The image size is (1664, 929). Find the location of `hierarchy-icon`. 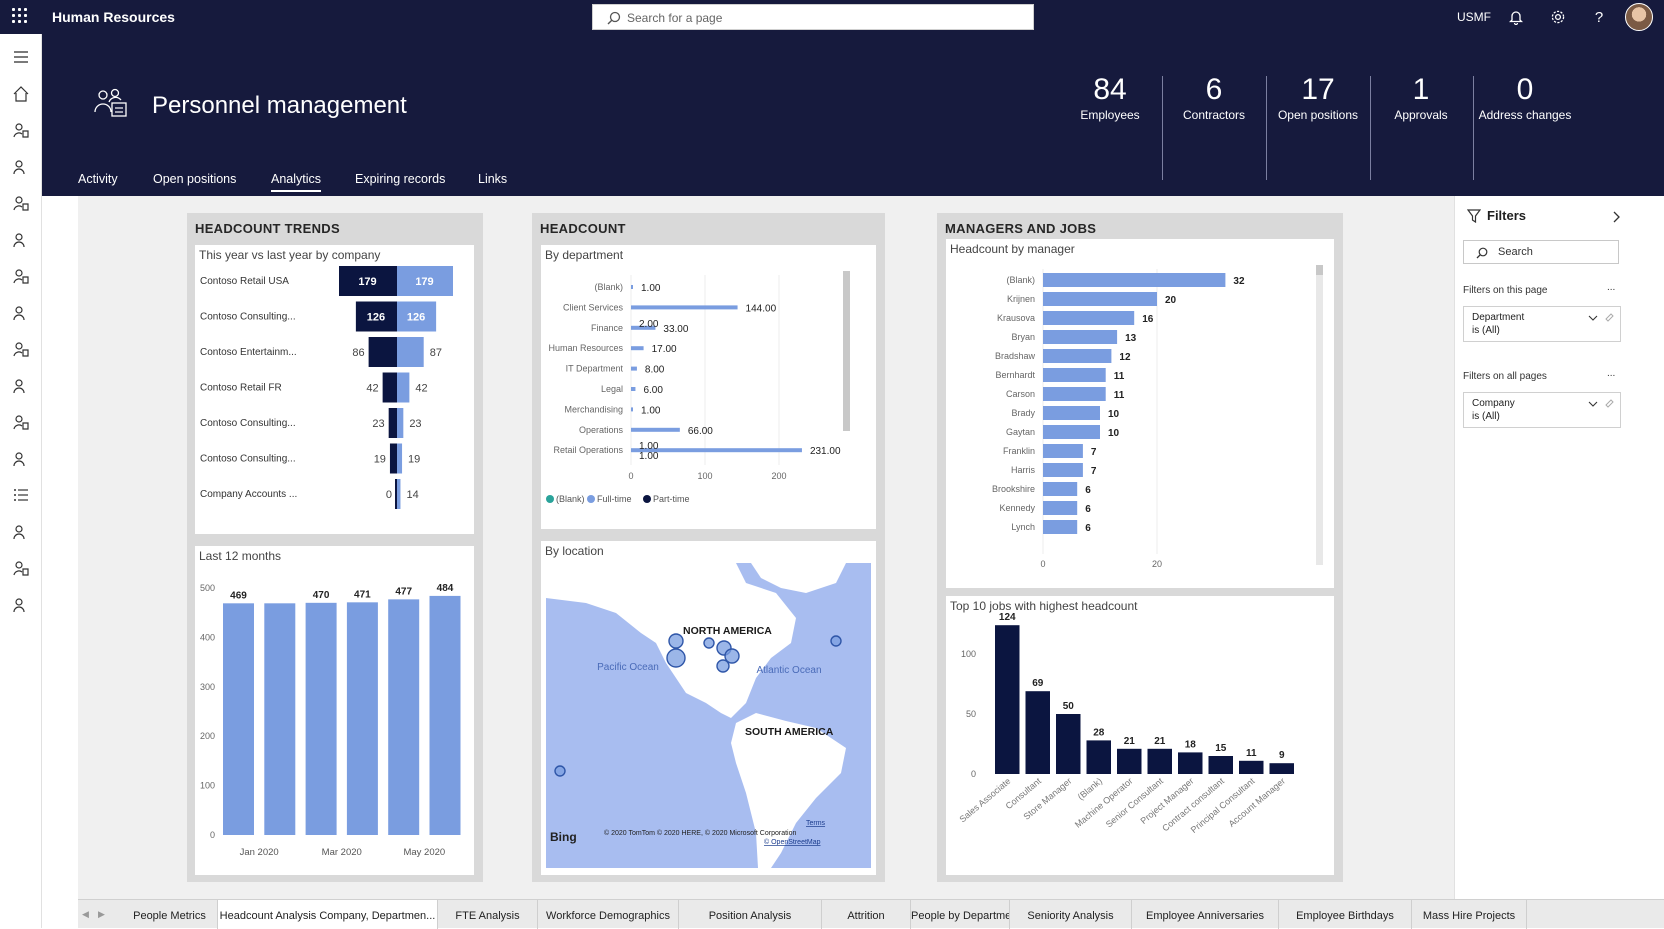

hierarchy-icon is located at coordinates (21, 568).